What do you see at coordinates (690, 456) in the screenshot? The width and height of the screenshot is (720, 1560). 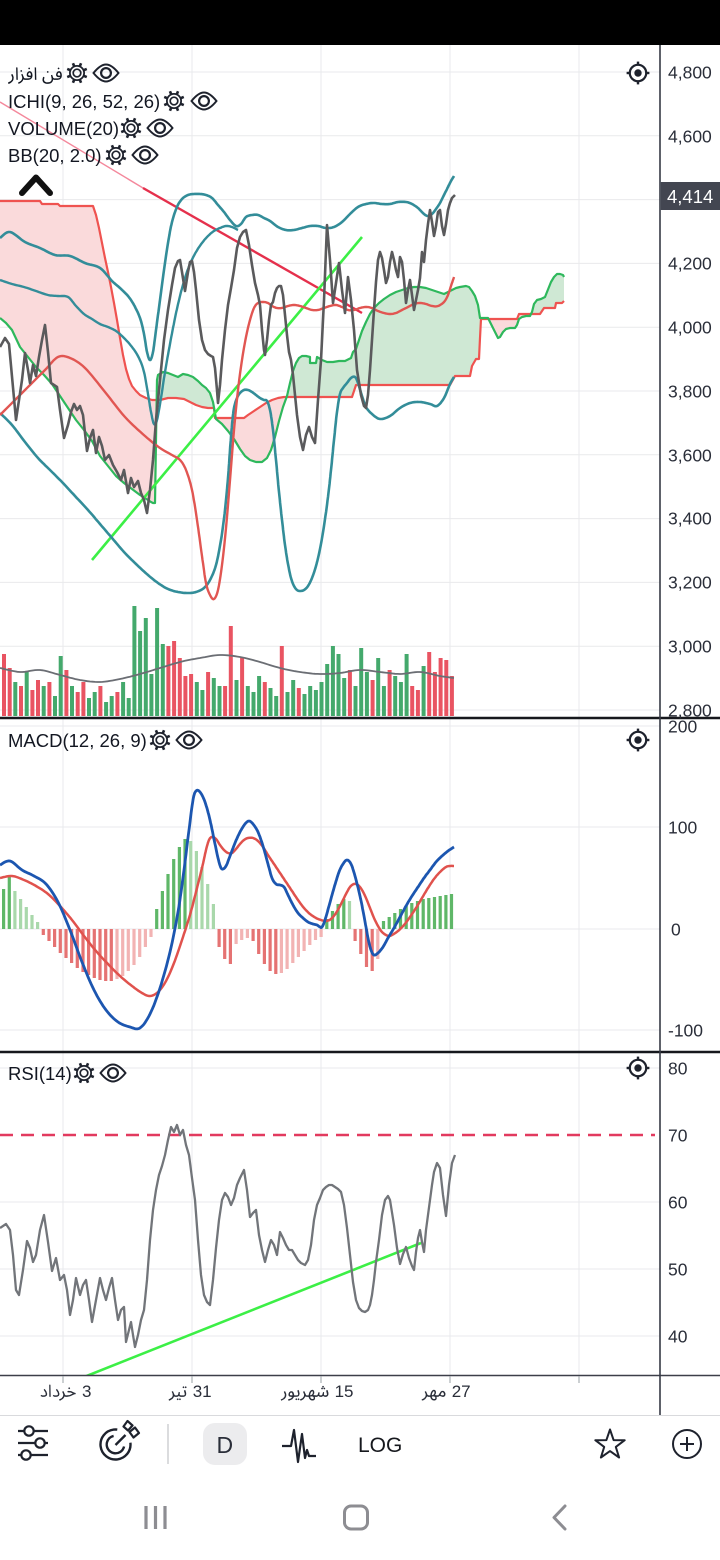 I see `svg-text: 3,600` at bounding box center [690, 456].